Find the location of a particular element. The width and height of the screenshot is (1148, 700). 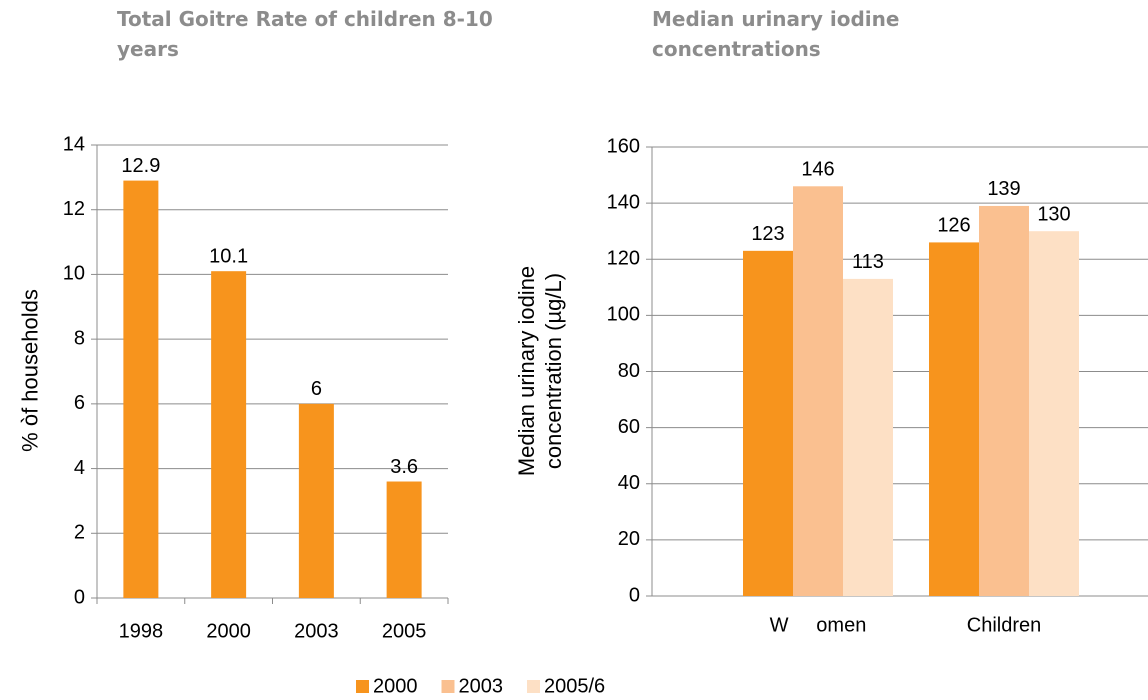

y-tick-label: 40 is located at coordinates (629, 483).